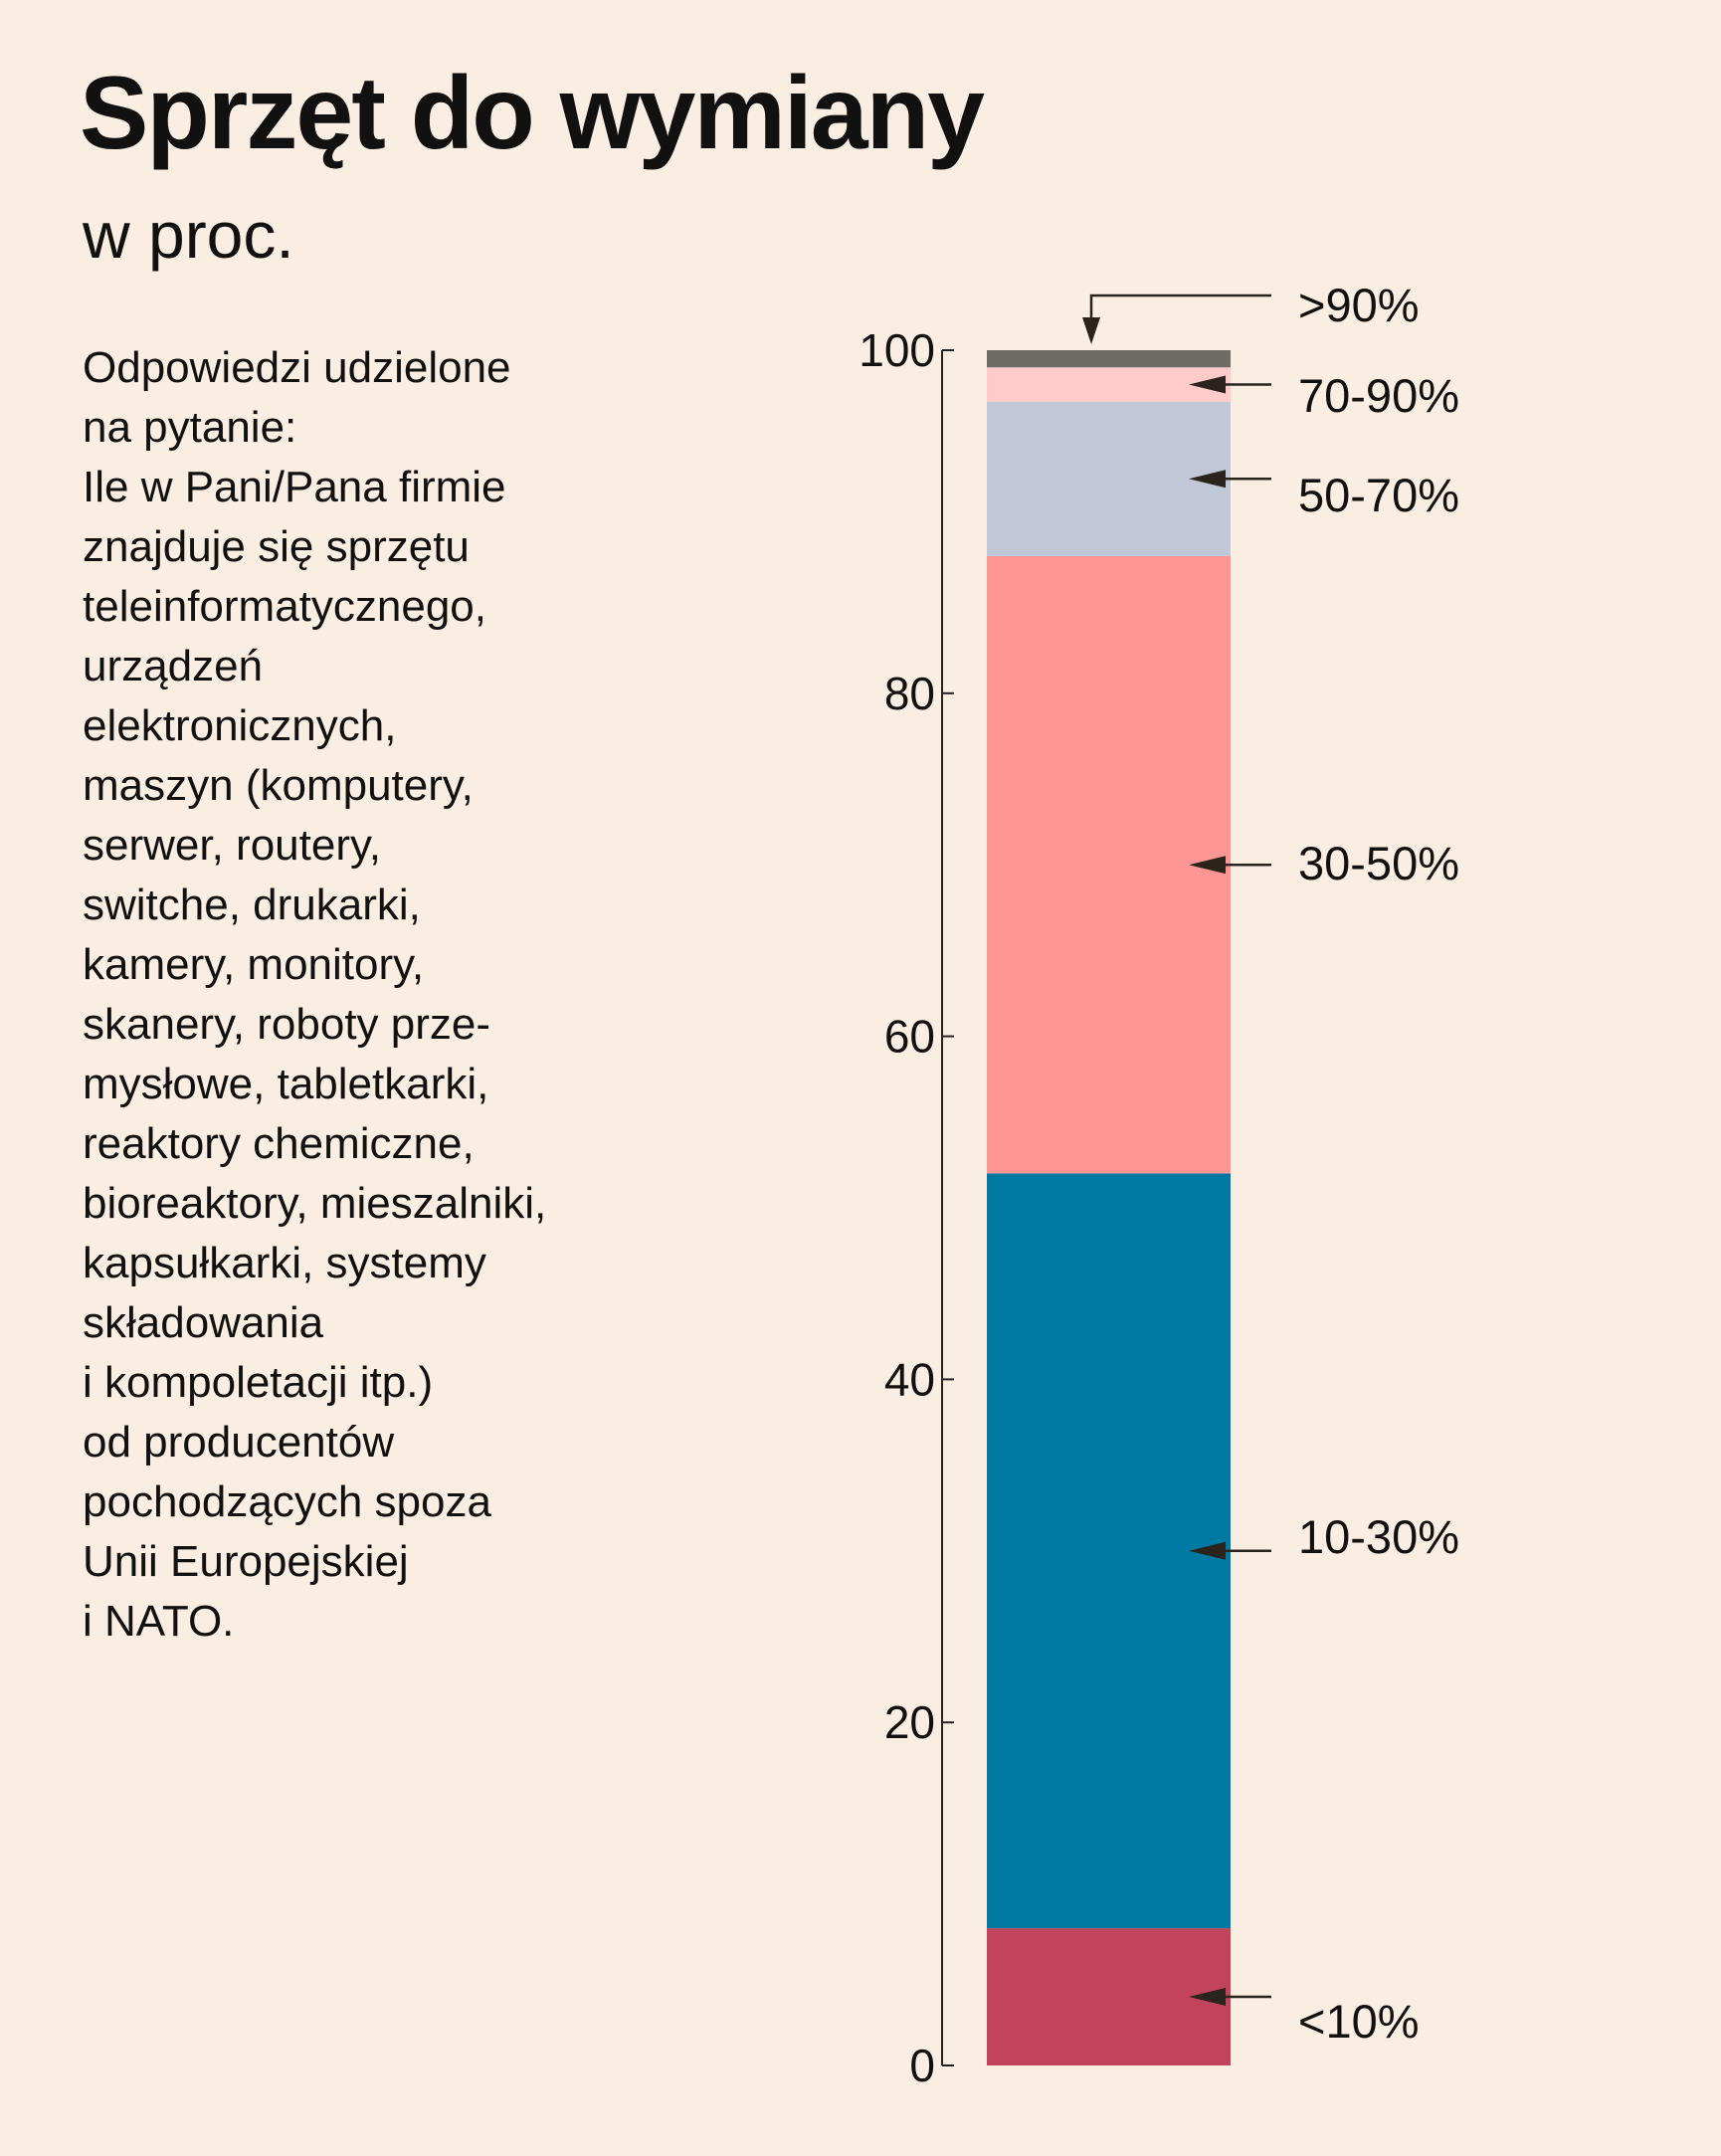  I want to click on description-line: kamery, monitory,, so click(254, 964).